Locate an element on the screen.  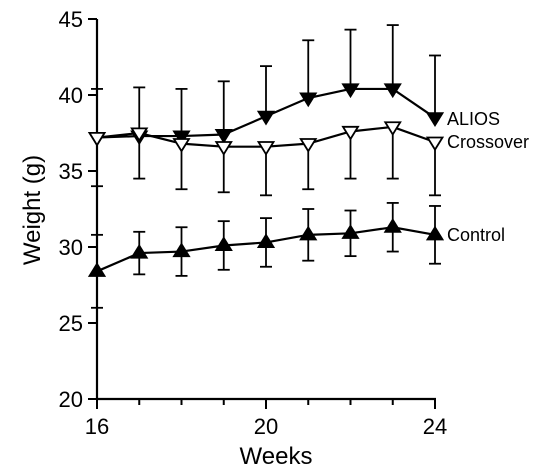
y-tick-label: 30 is located at coordinates (71, 247).